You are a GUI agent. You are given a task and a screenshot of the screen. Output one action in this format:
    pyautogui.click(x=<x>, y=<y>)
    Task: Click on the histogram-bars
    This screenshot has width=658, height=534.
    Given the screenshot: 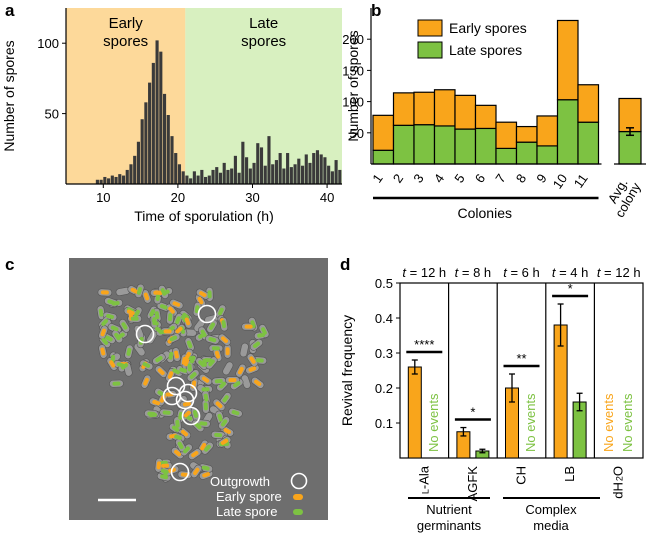 What is the action you would take?
    pyautogui.click(x=218, y=112)
    